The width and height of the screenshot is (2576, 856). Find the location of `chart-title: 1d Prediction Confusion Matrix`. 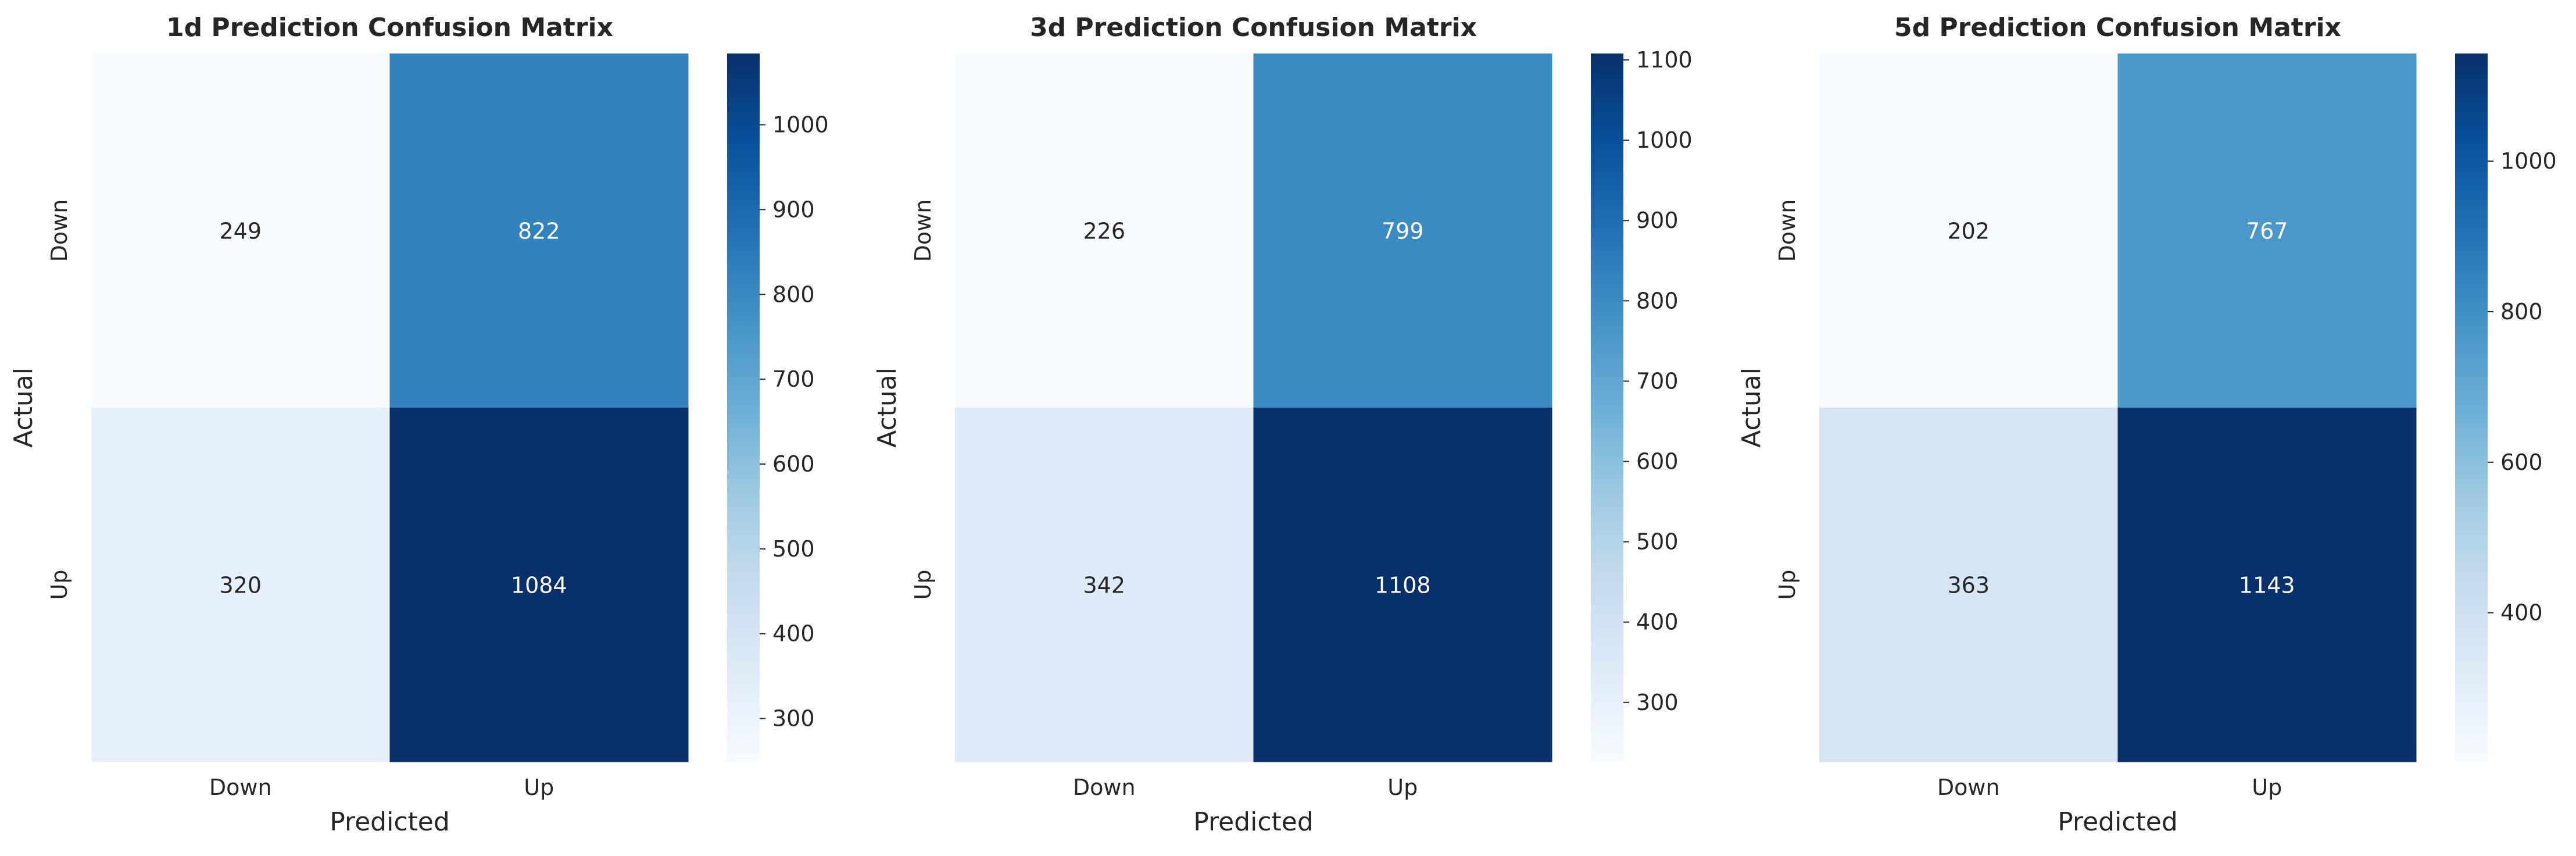

chart-title: 1d Prediction Confusion Matrix is located at coordinates (390, 27).